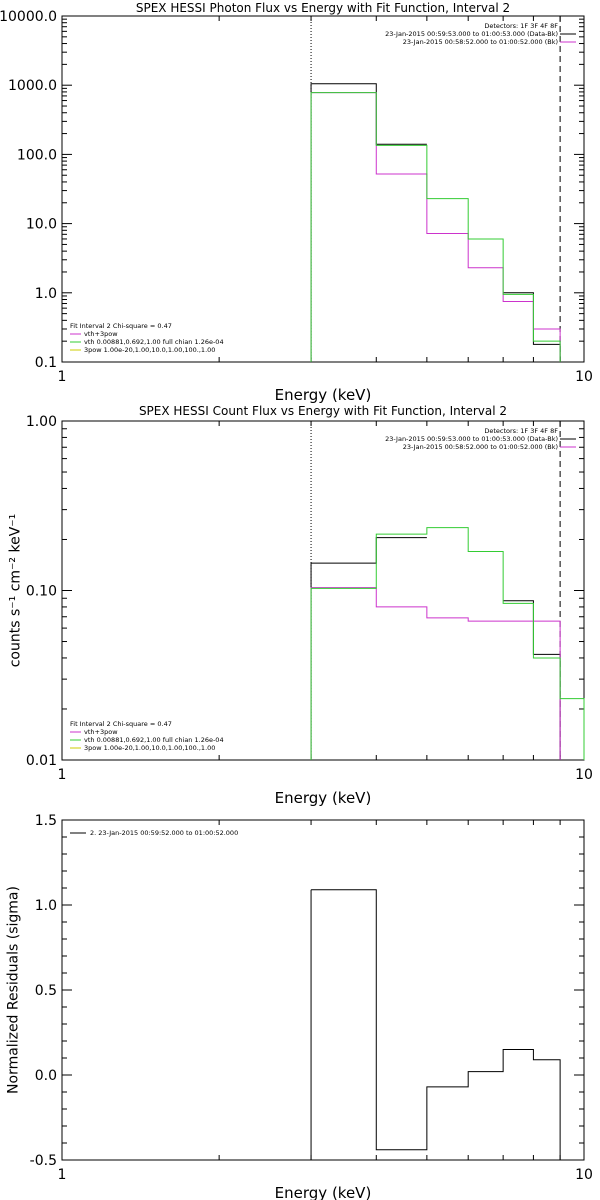 The width and height of the screenshot is (600, 1200). Describe the element at coordinates (43, 1161) in the screenshot. I see `y-tick-label: -0.5` at that location.